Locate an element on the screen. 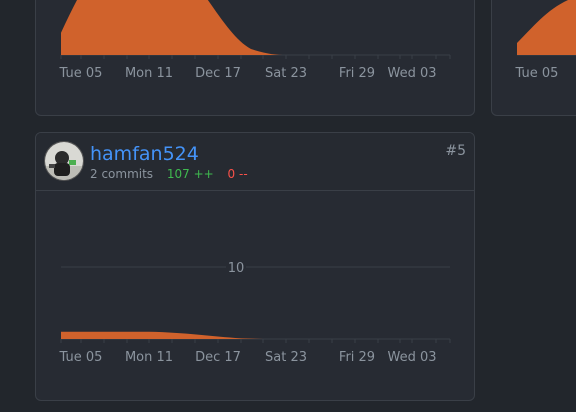 Image resolution: width=576 pixels, height=412 pixels. user-avatar-icon is located at coordinates (64, 161).